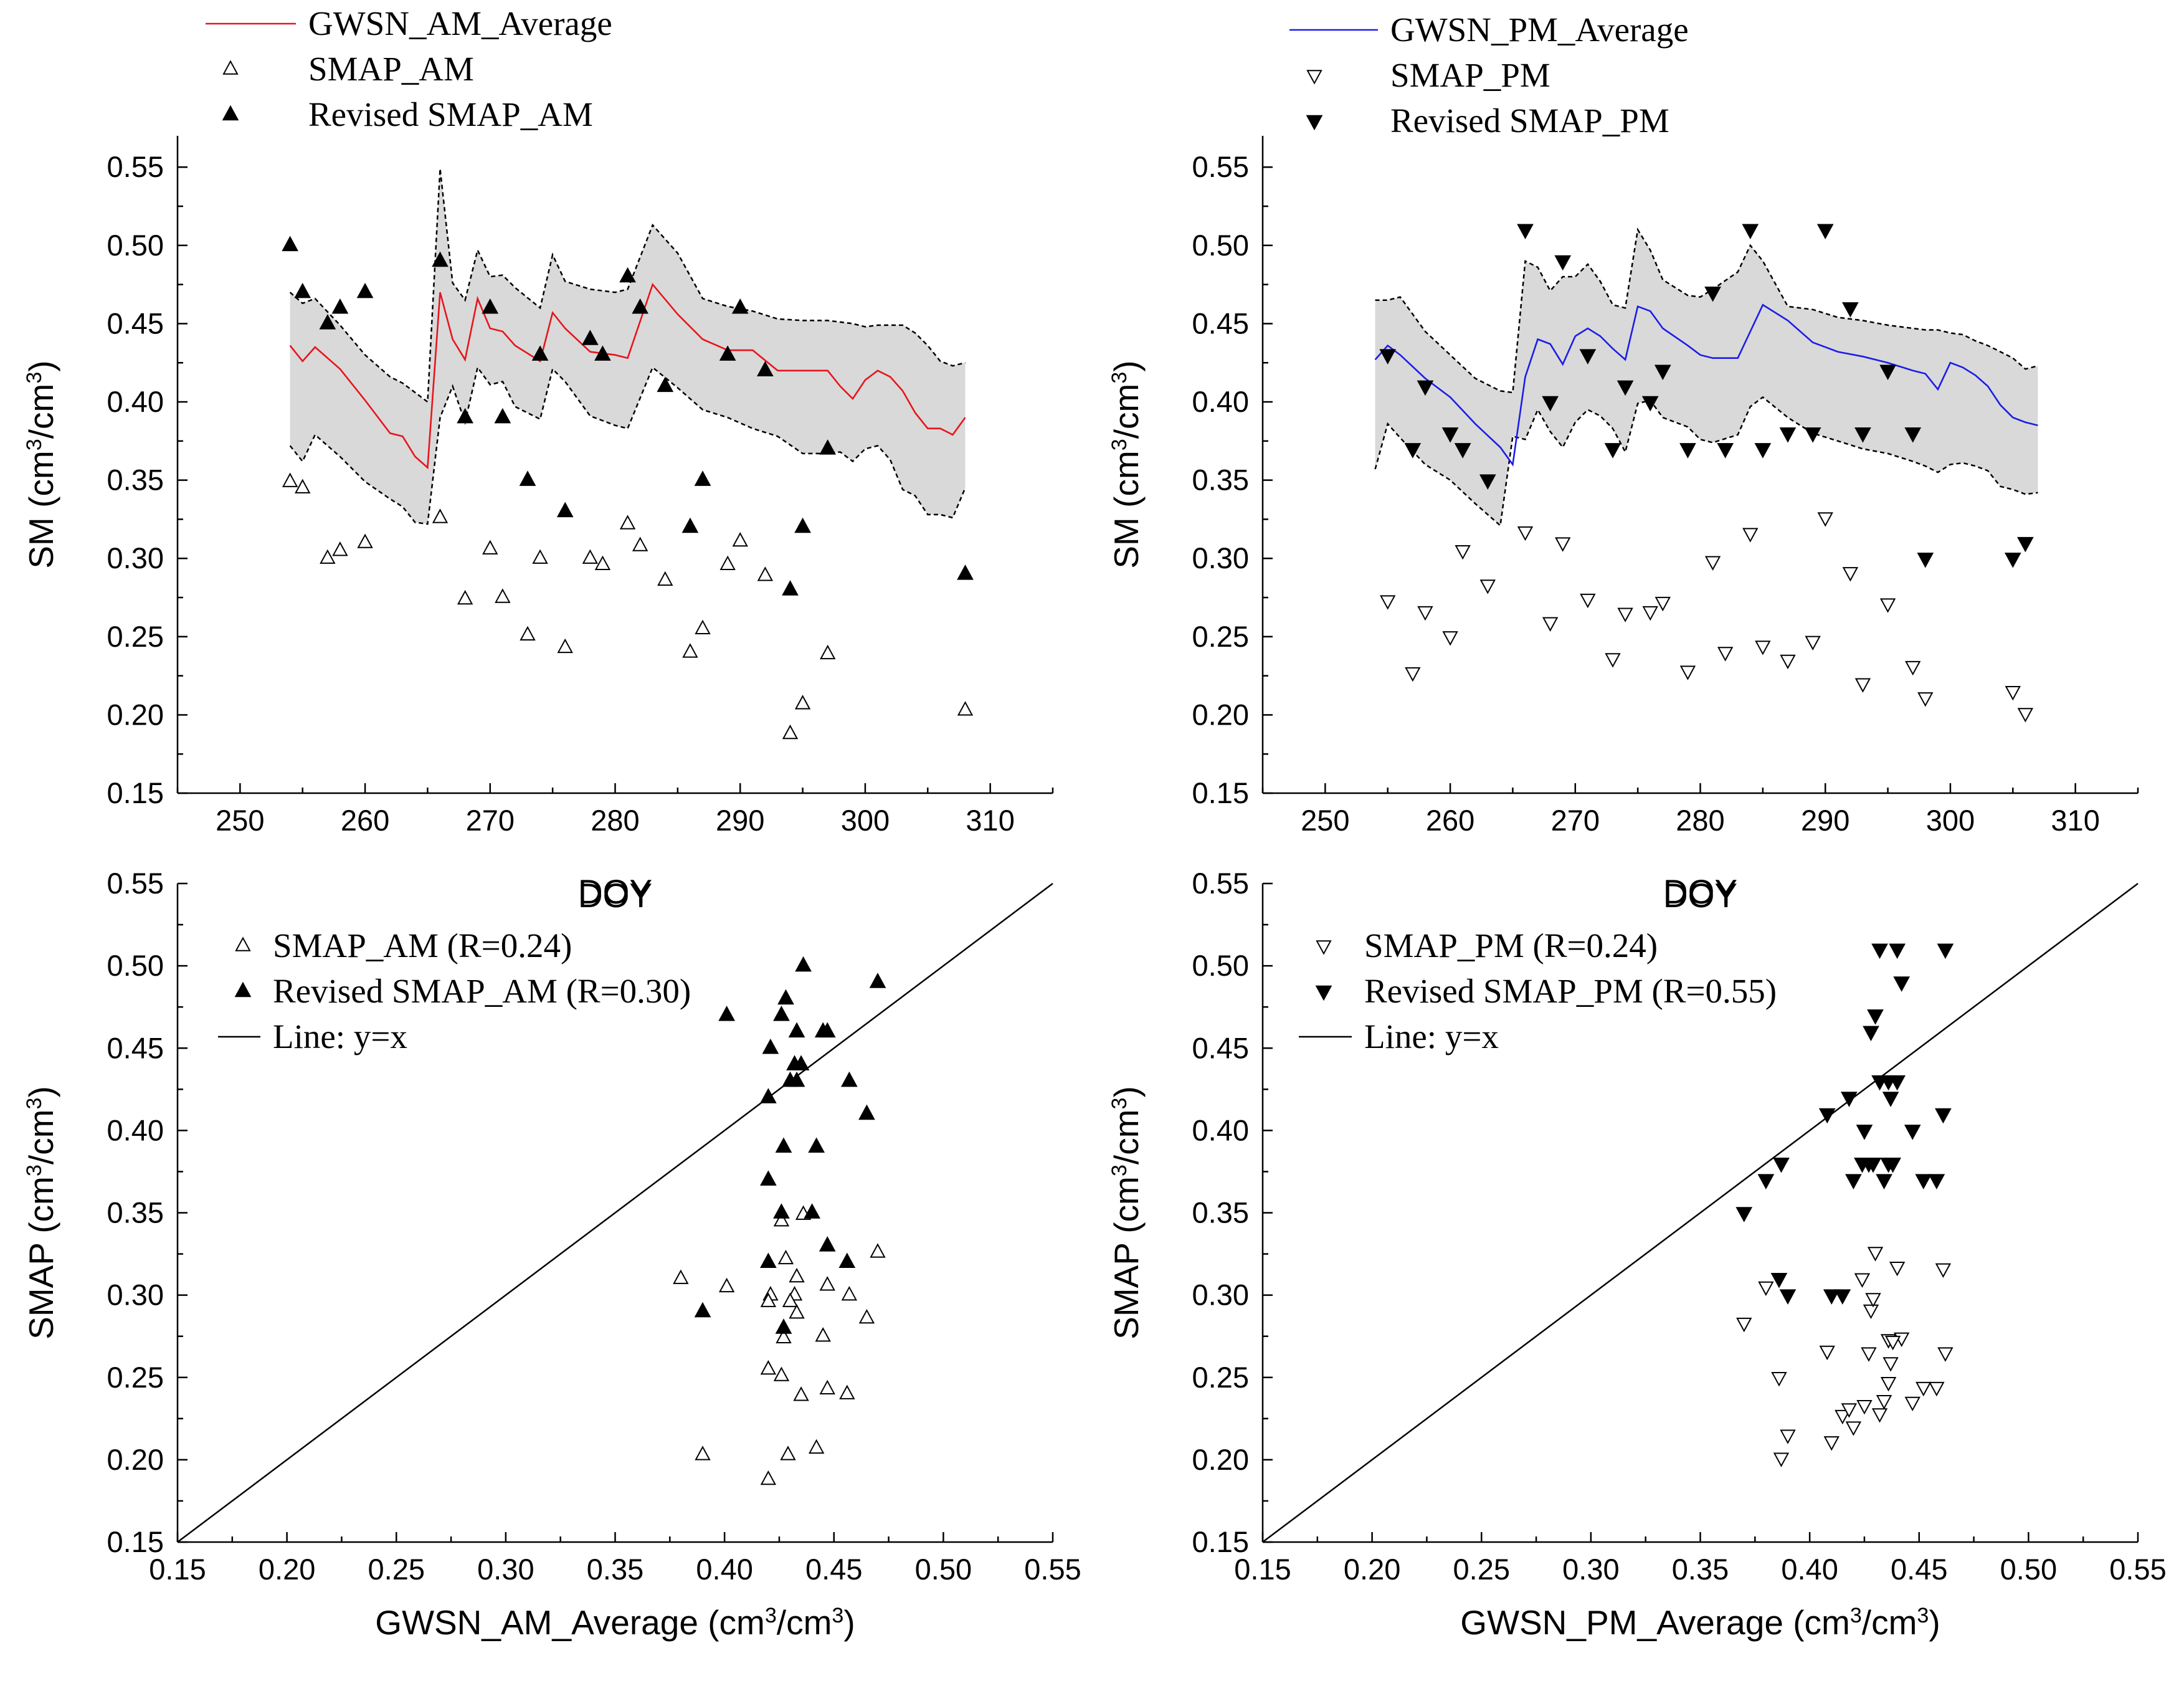 The width and height of the screenshot is (2184, 1686). I want to click on legend-label: SMAP_AM, so click(391, 69).